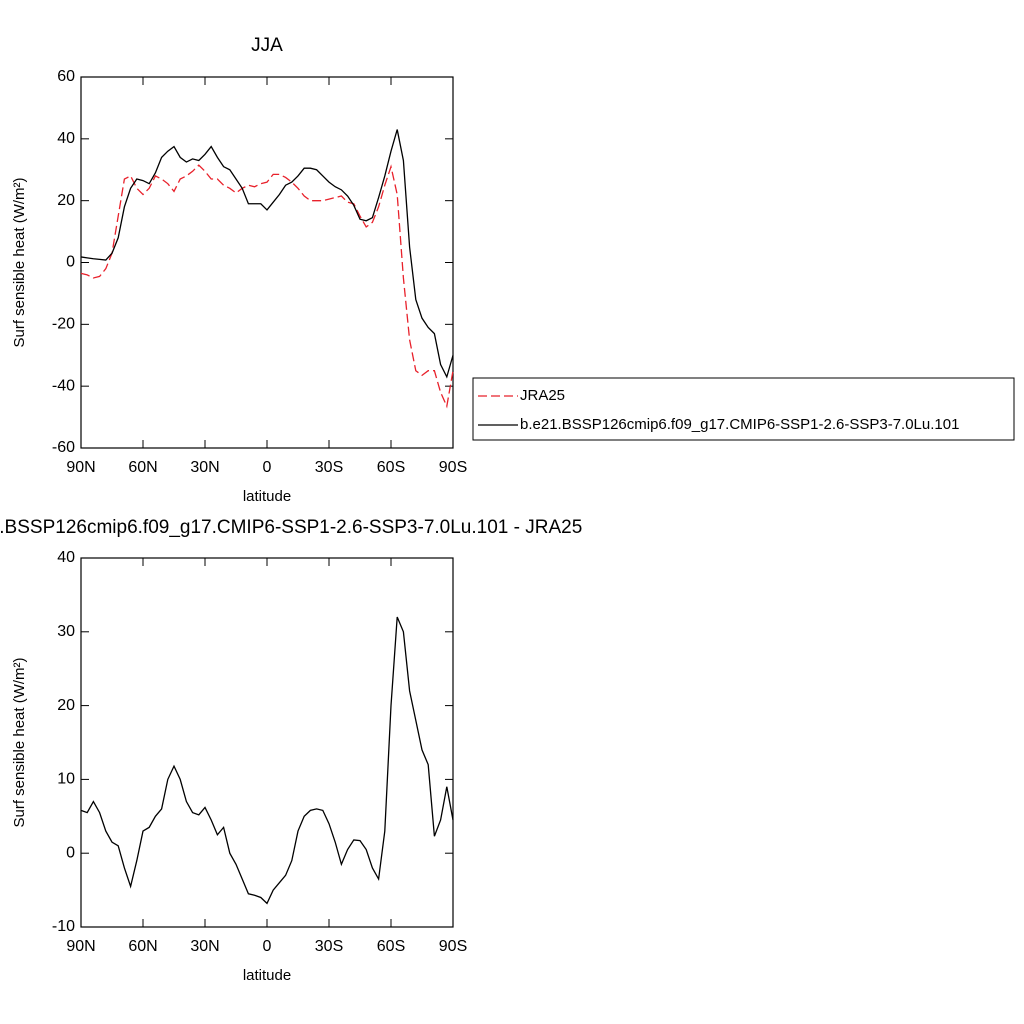 This screenshot has height=1024, width=1024. Describe the element at coordinates (63, 324) in the screenshot. I see `y-tick-label: -20` at that location.